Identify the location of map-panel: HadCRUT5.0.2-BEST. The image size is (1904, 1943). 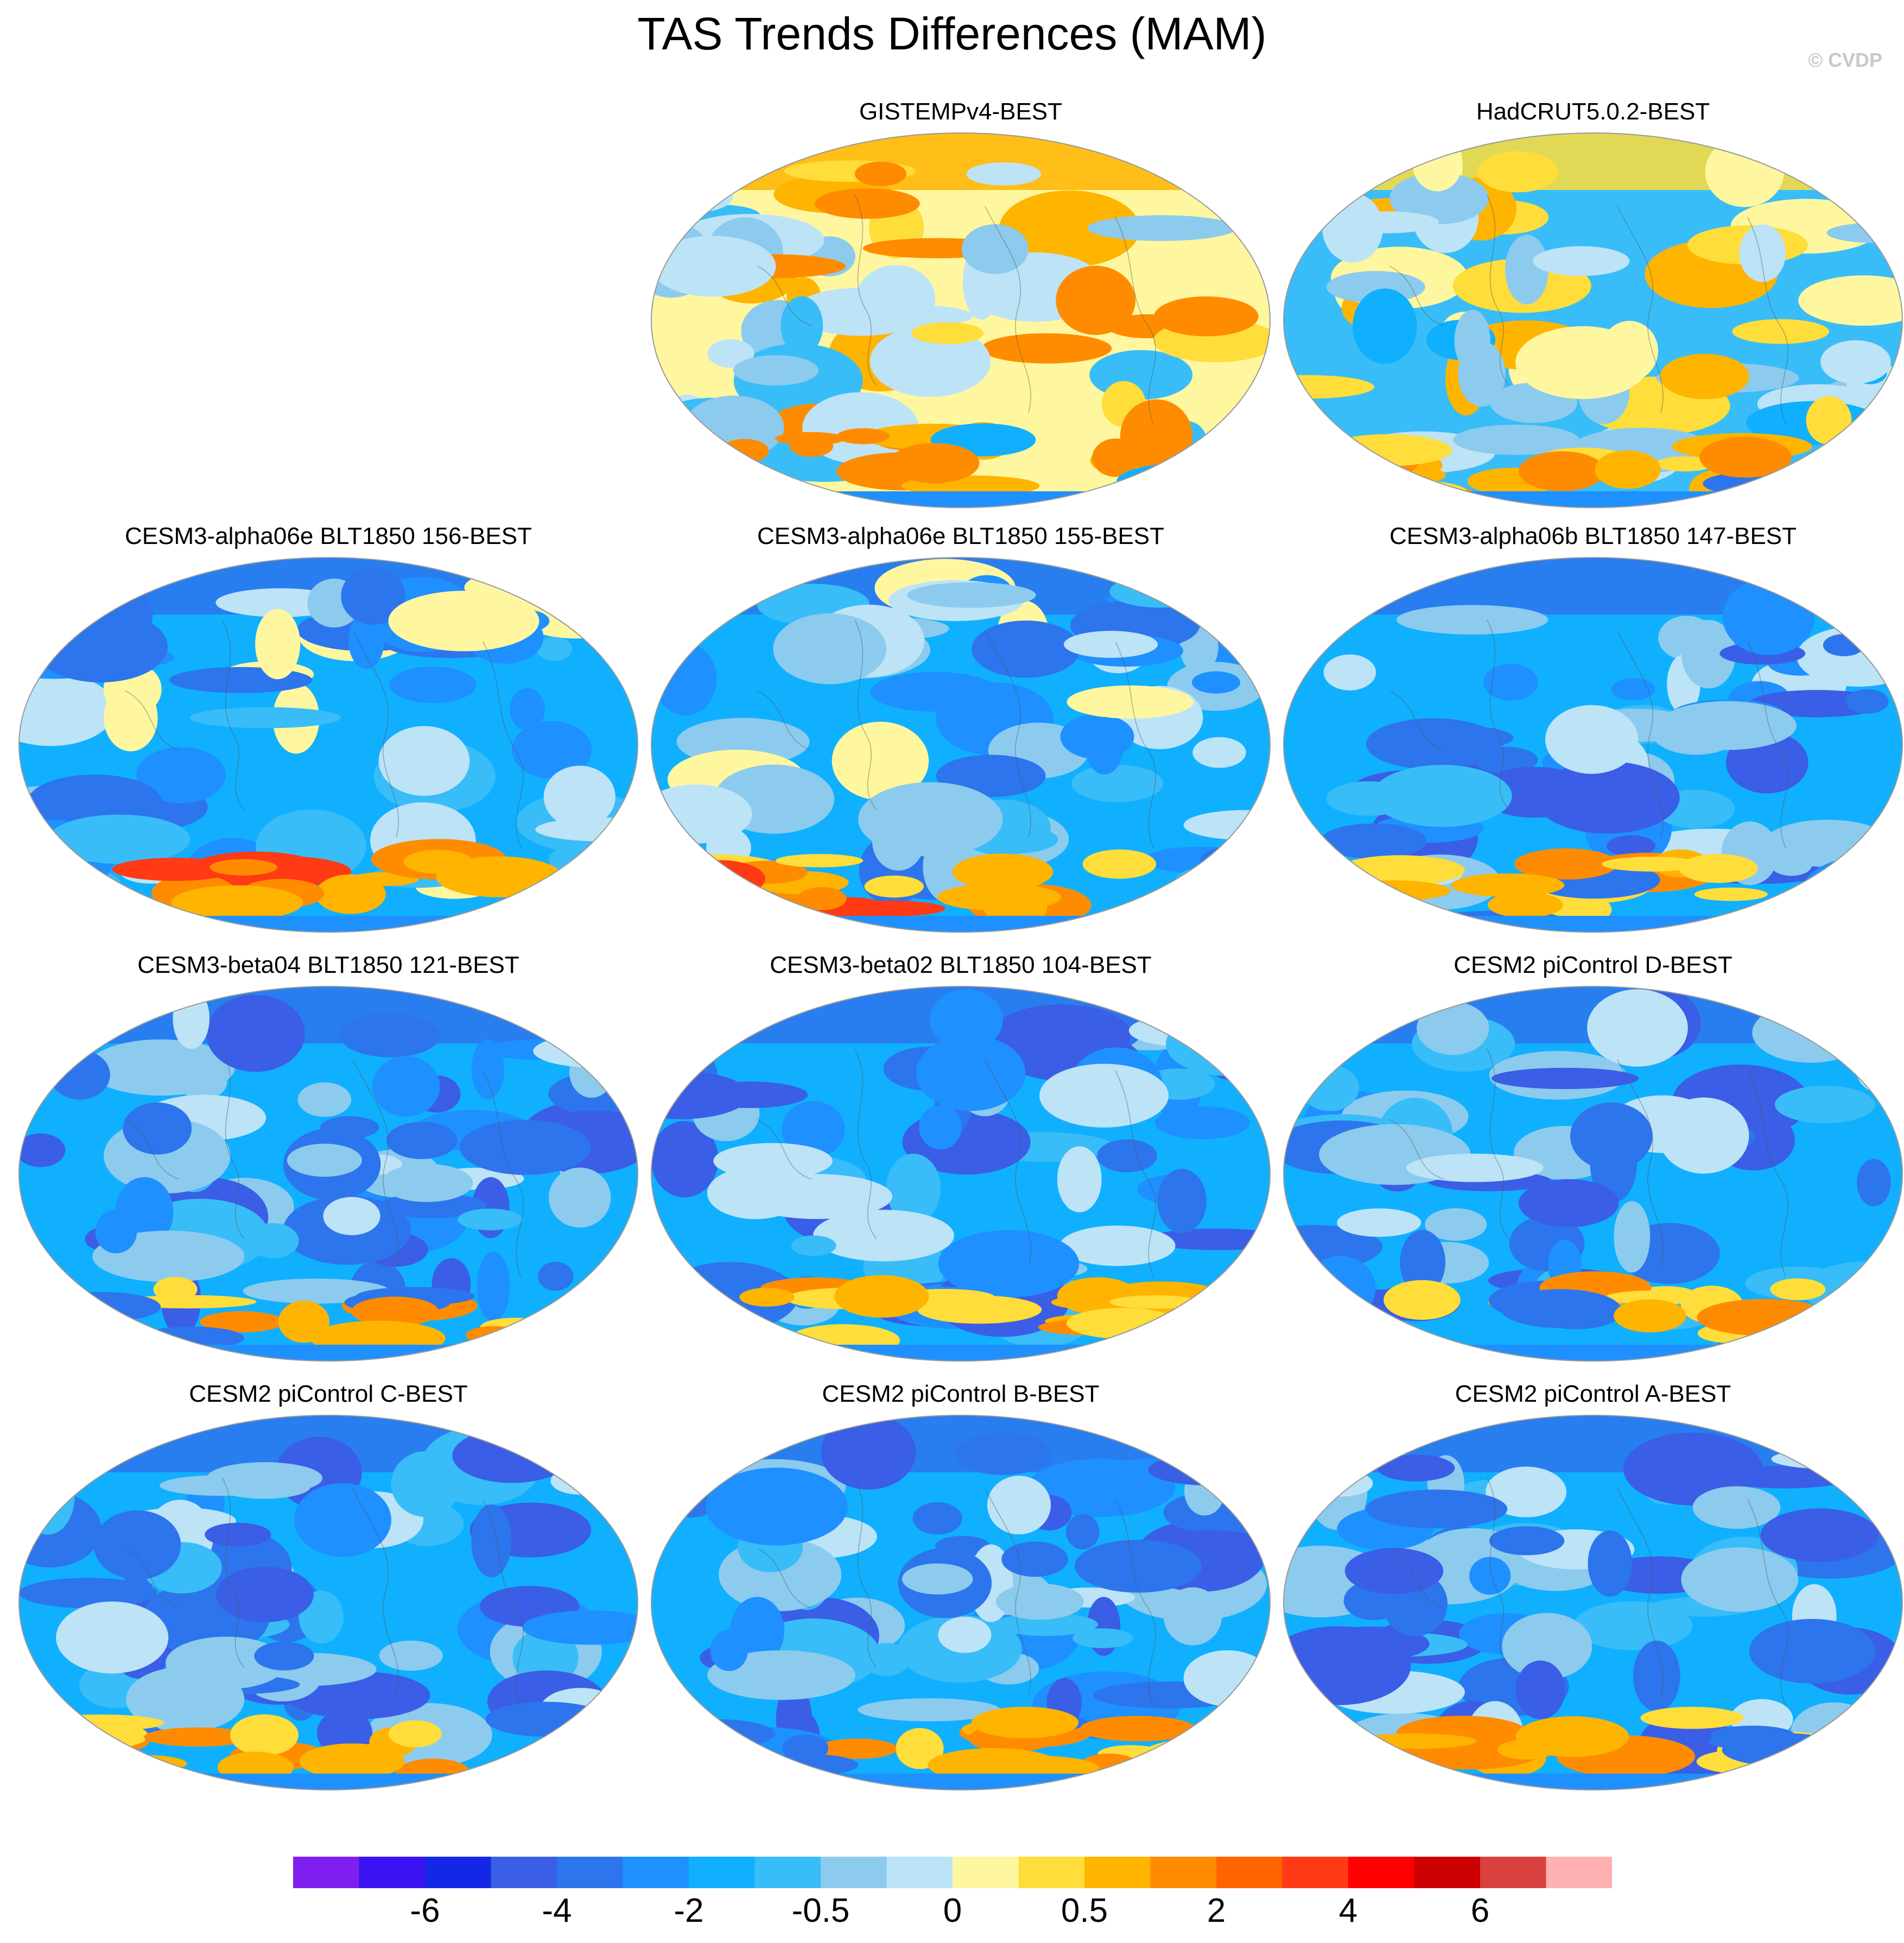
(1592, 309).